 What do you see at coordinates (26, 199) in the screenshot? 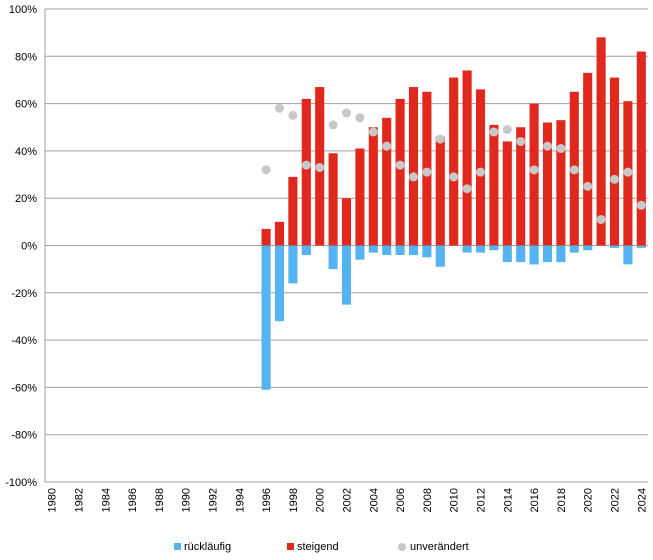
I see `y-tick-label: 20%` at bounding box center [26, 199].